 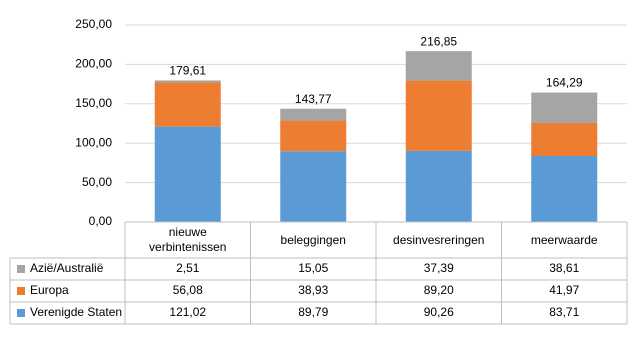 I want to click on table-value: 41,97, so click(x=564, y=290).